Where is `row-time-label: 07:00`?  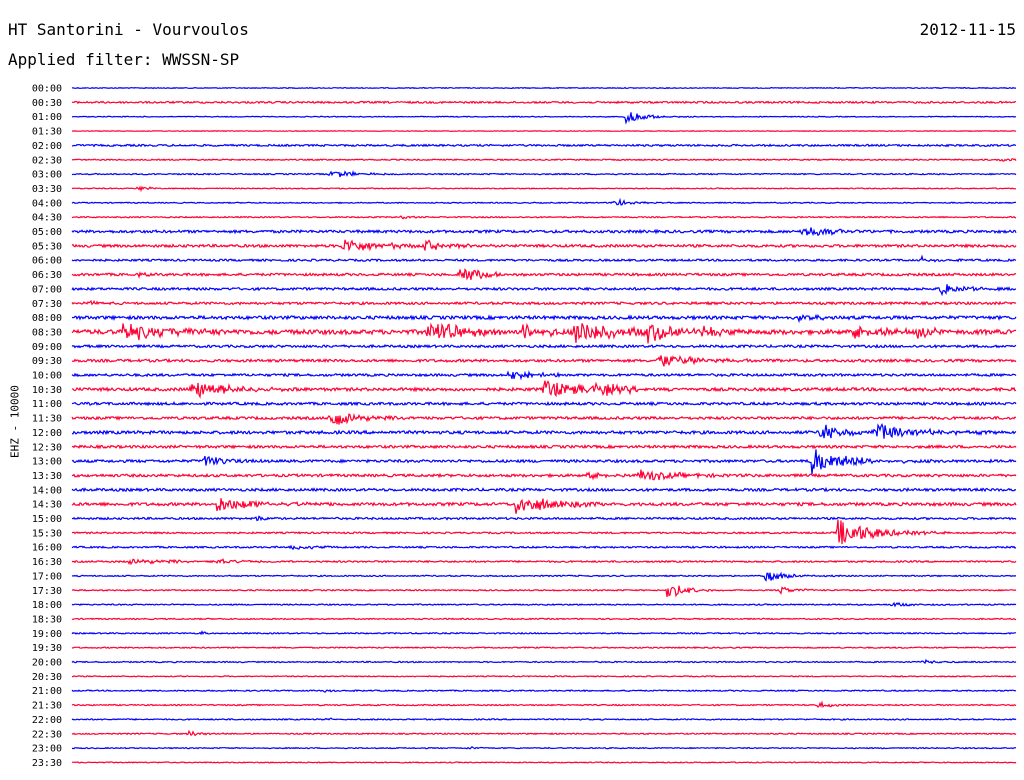 row-time-label: 07:00 is located at coordinates (47, 289).